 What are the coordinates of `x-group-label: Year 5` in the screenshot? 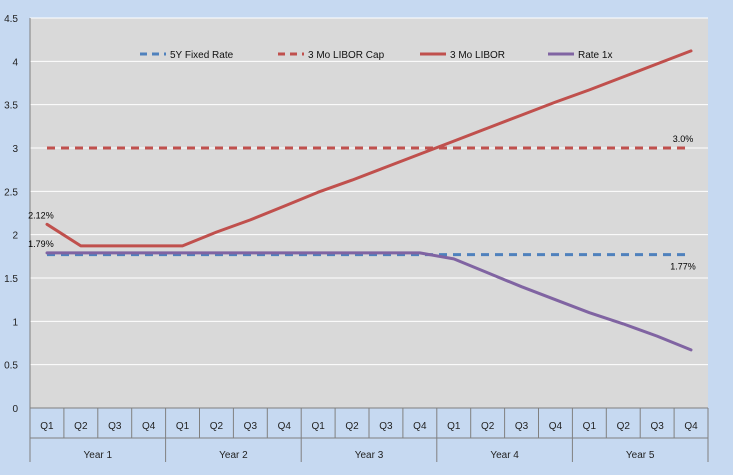 It's located at (640, 455).